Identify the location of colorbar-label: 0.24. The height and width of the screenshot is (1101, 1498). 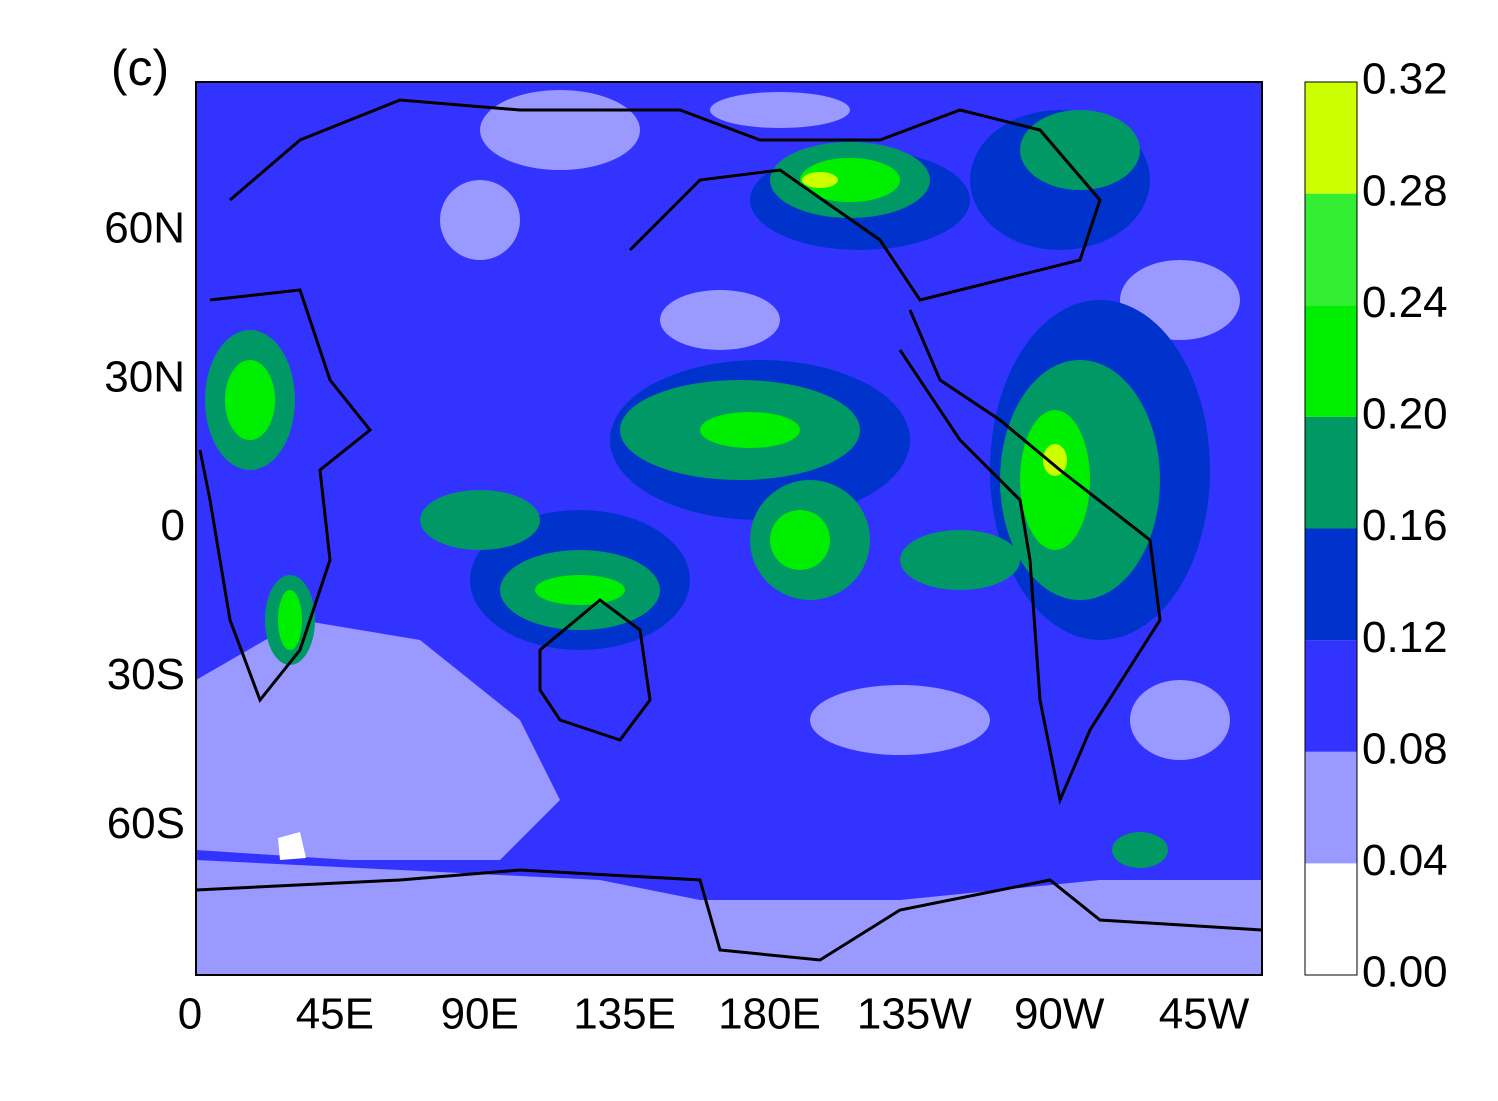
(1405, 302).